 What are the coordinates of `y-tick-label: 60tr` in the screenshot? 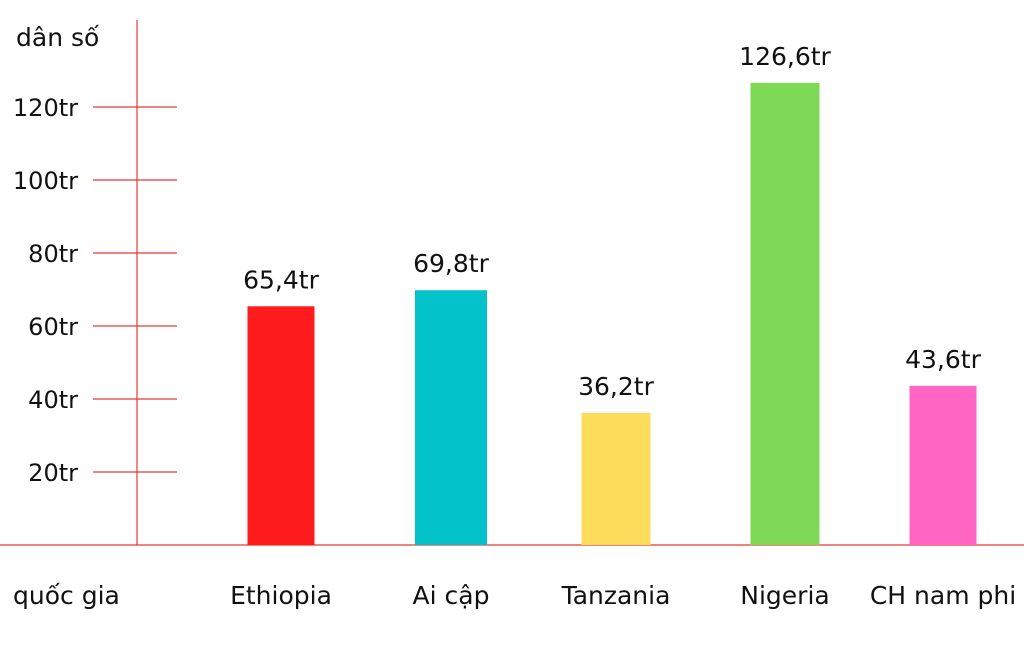 It's located at (53, 327).